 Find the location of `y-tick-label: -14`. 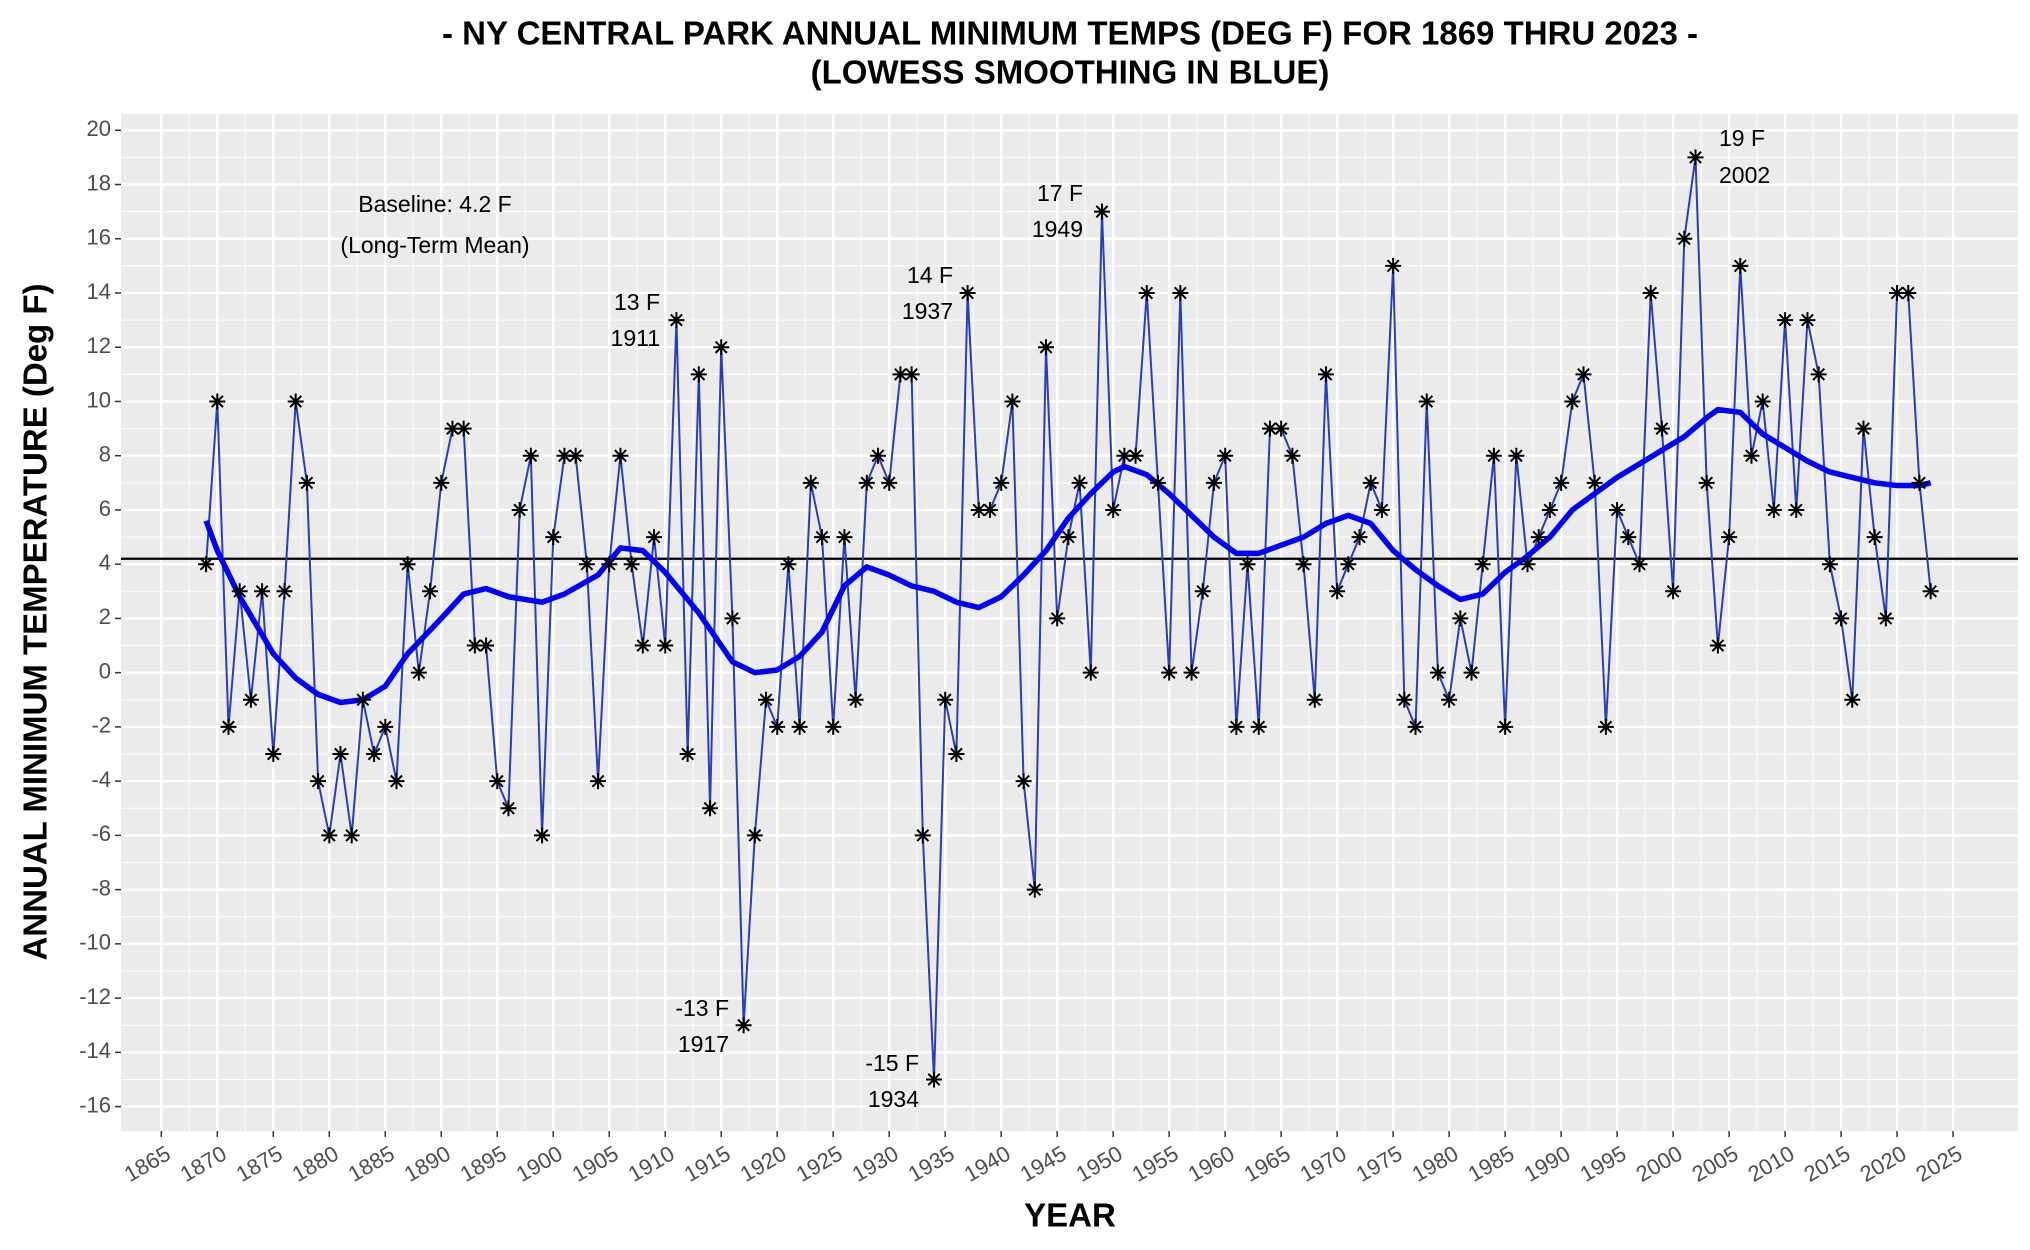

y-tick-label: -14 is located at coordinates (95, 1050).